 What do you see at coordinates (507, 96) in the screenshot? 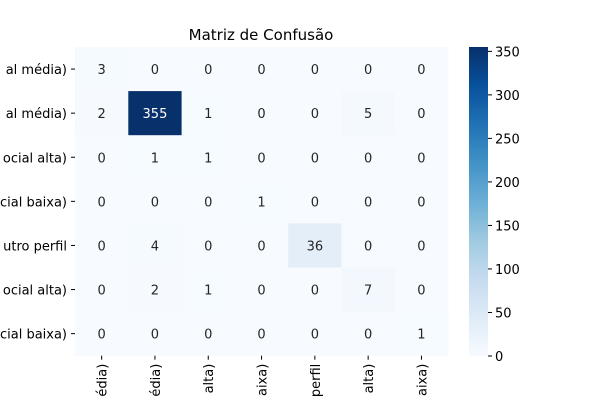
I see `colorbar-tick-label: 300` at bounding box center [507, 96].